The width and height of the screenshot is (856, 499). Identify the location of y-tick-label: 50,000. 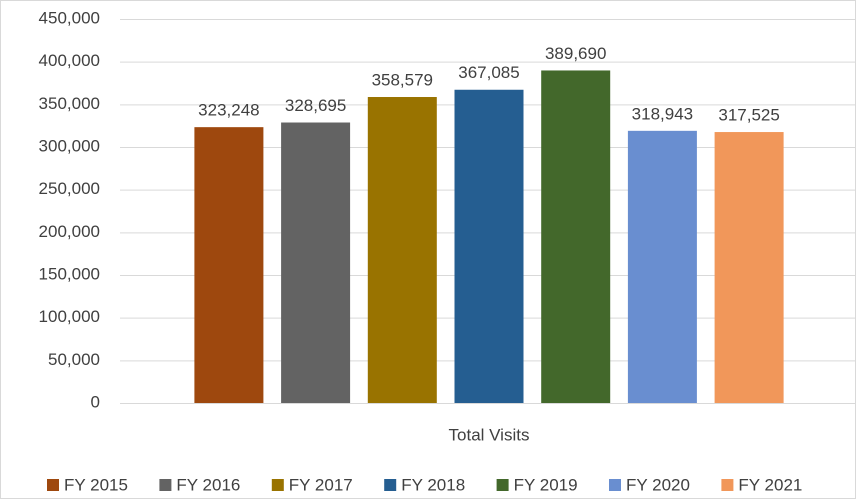
(74, 359).